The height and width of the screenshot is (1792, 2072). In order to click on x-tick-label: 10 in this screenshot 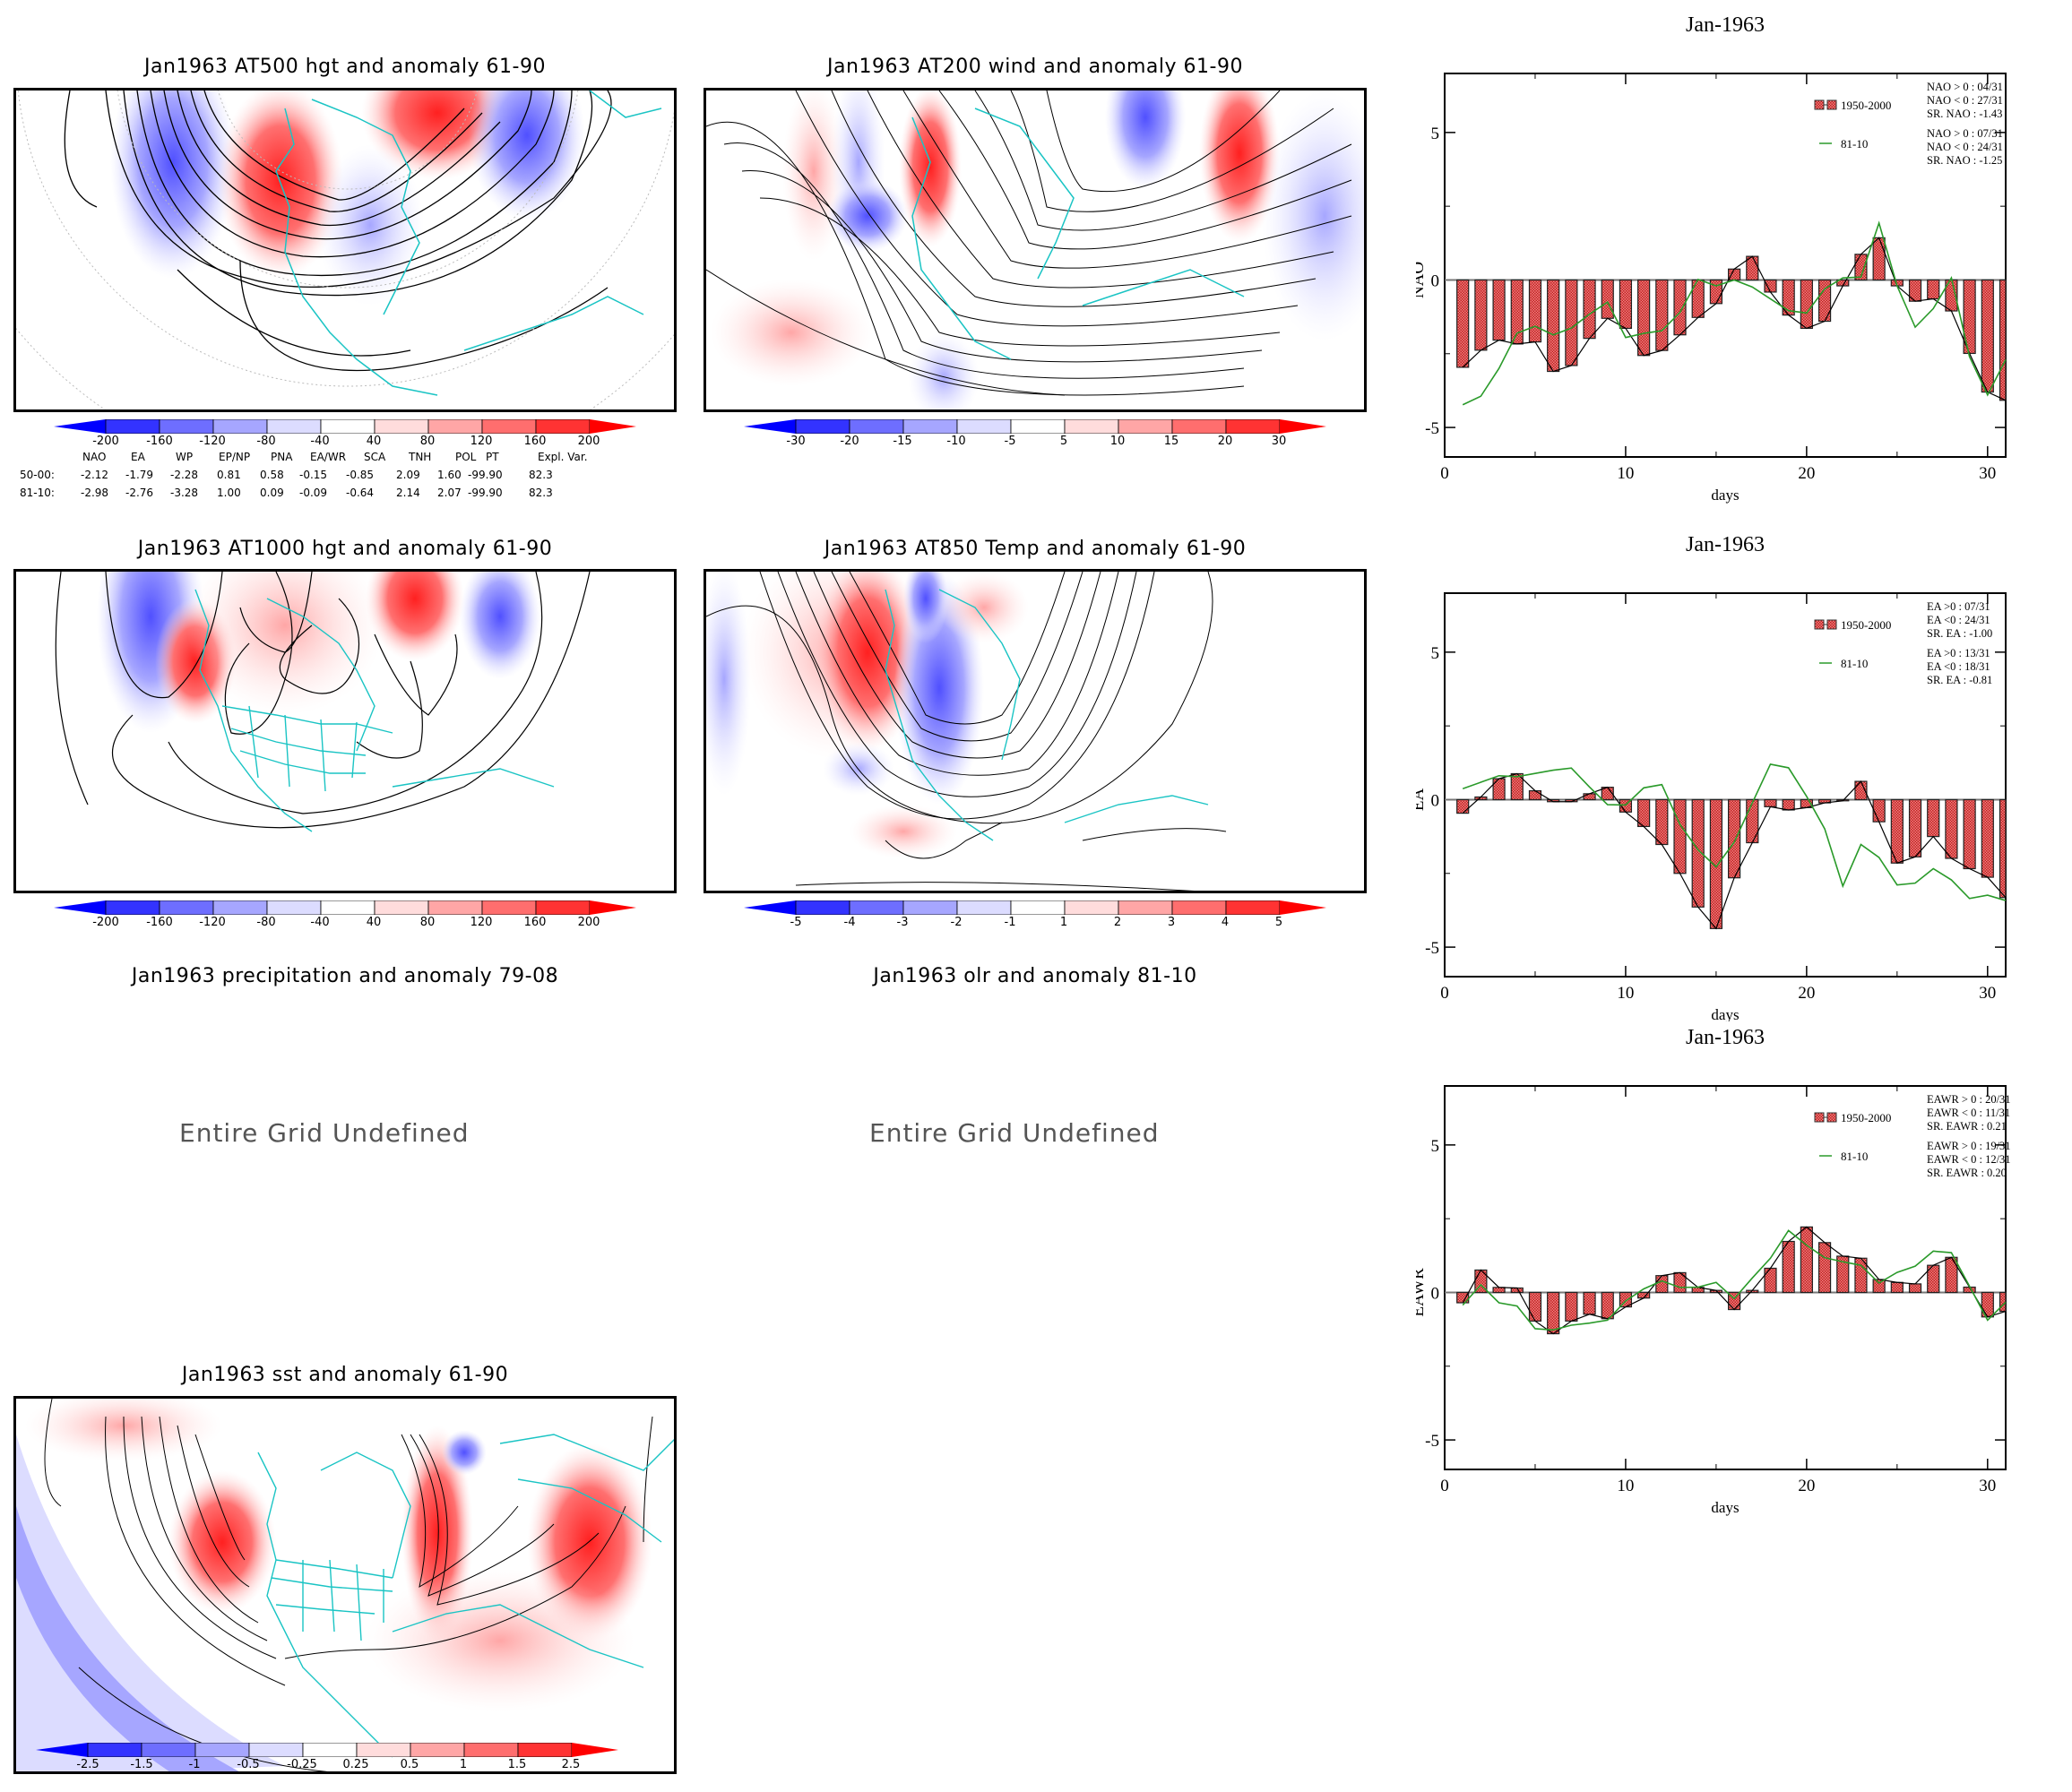, I will do `click(1625, 1486)`.